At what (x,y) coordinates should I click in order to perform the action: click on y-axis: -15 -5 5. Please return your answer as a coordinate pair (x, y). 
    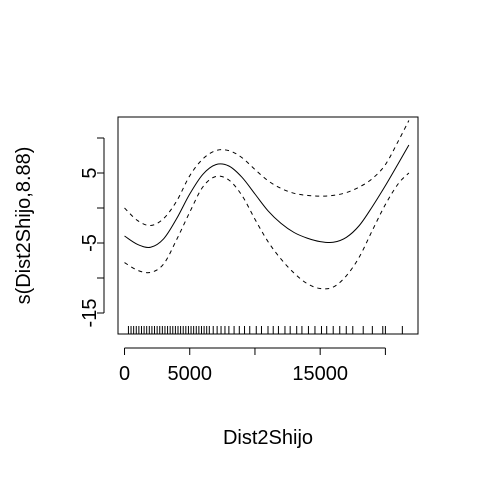
    Looking at the image, I should click on (92, 232).